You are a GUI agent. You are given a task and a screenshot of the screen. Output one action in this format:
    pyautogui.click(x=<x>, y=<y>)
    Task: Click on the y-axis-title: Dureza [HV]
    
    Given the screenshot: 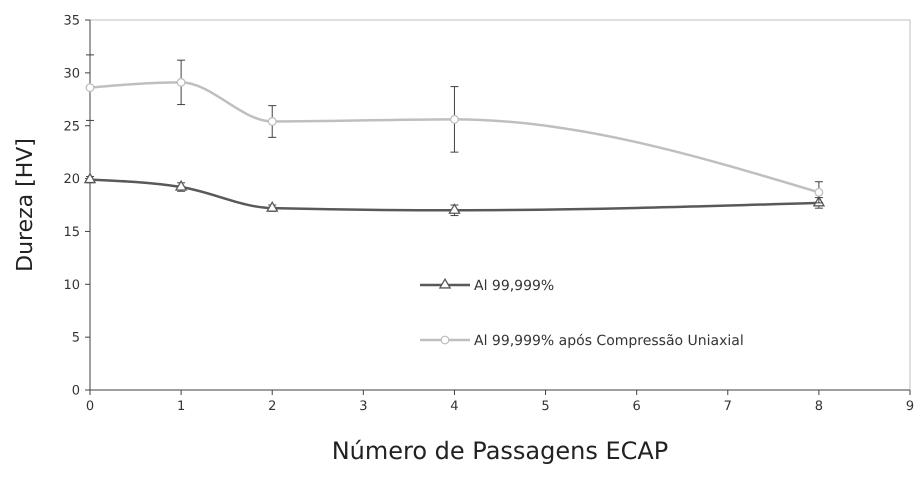 What is the action you would take?
    pyautogui.click(x=25, y=205)
    